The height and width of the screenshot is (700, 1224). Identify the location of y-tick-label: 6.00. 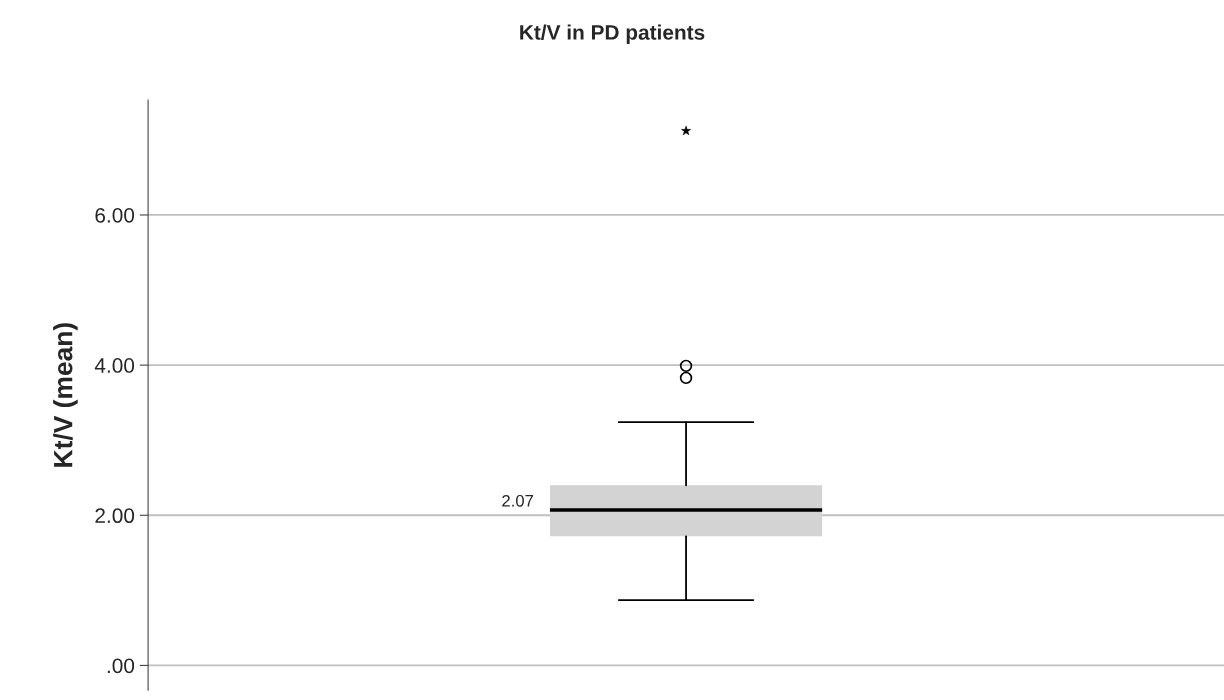
(115, 215).